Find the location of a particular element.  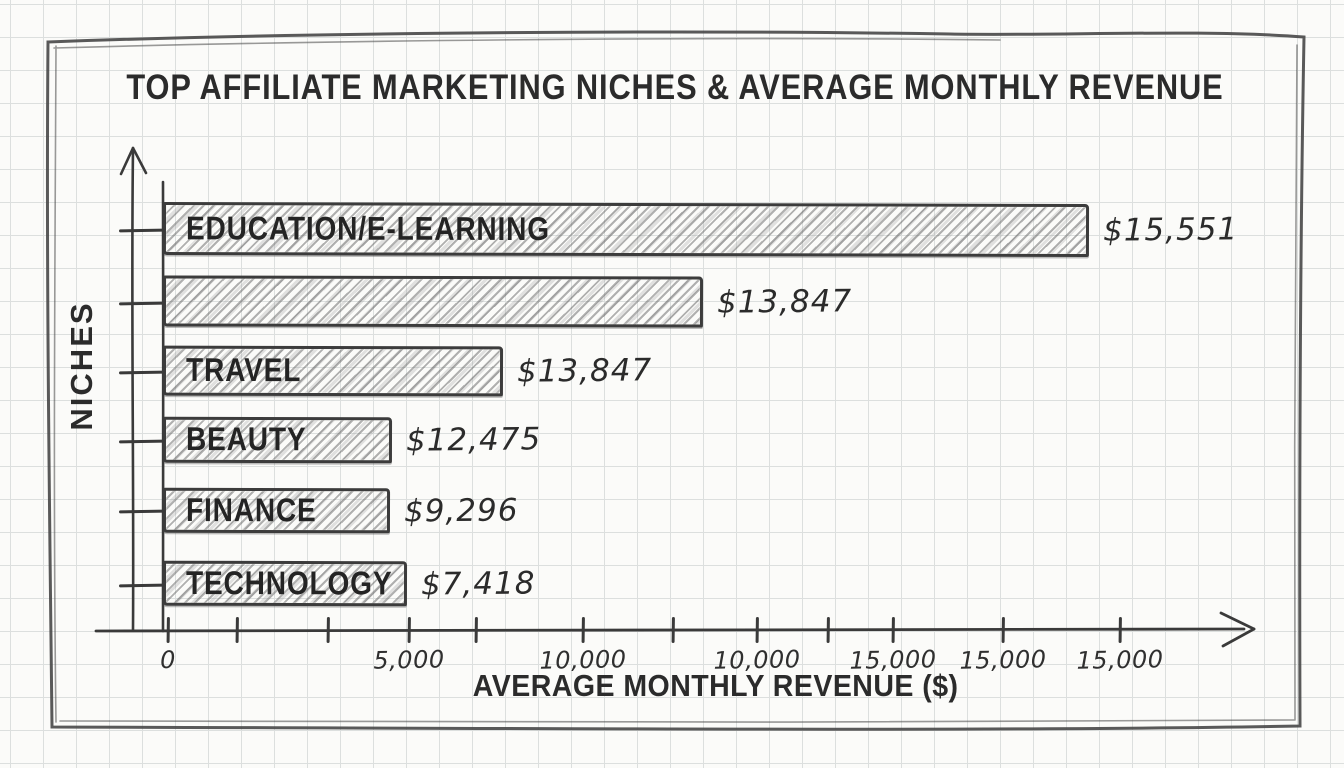

bar-category-label: TECHNOLOGY is located at coordinates (289, 582).